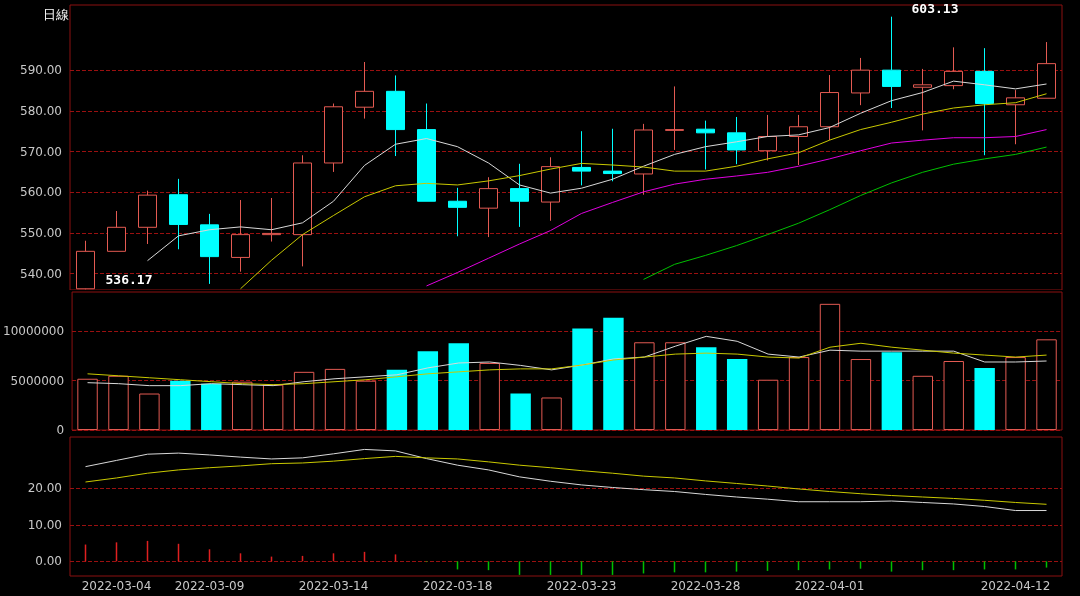 The height and width of the screenshot is (596, 1080). What do you see at coordinates (41, 110) in the screenshot?
I see `y-tick-label: 580.00` at bounding box center [41, 110].